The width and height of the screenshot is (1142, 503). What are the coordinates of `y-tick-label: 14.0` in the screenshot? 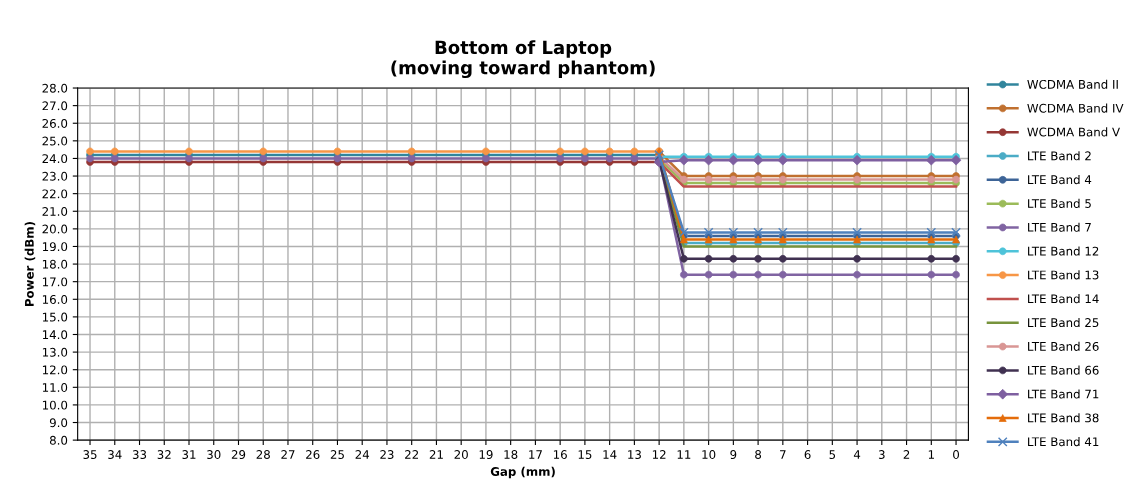 It's located at (55, 335).